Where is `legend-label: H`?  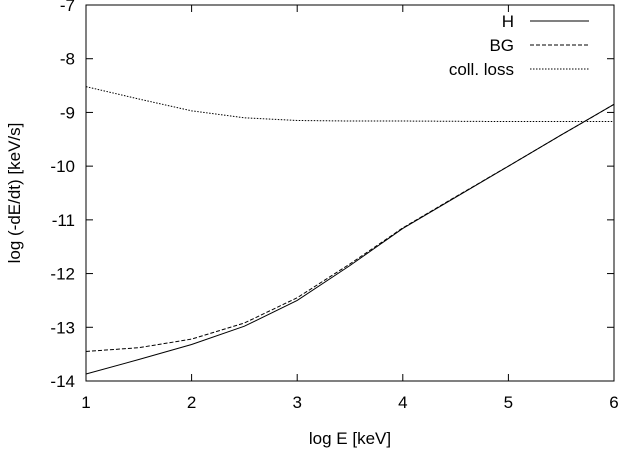
legend-label: H is located at coordinates (508, 21).